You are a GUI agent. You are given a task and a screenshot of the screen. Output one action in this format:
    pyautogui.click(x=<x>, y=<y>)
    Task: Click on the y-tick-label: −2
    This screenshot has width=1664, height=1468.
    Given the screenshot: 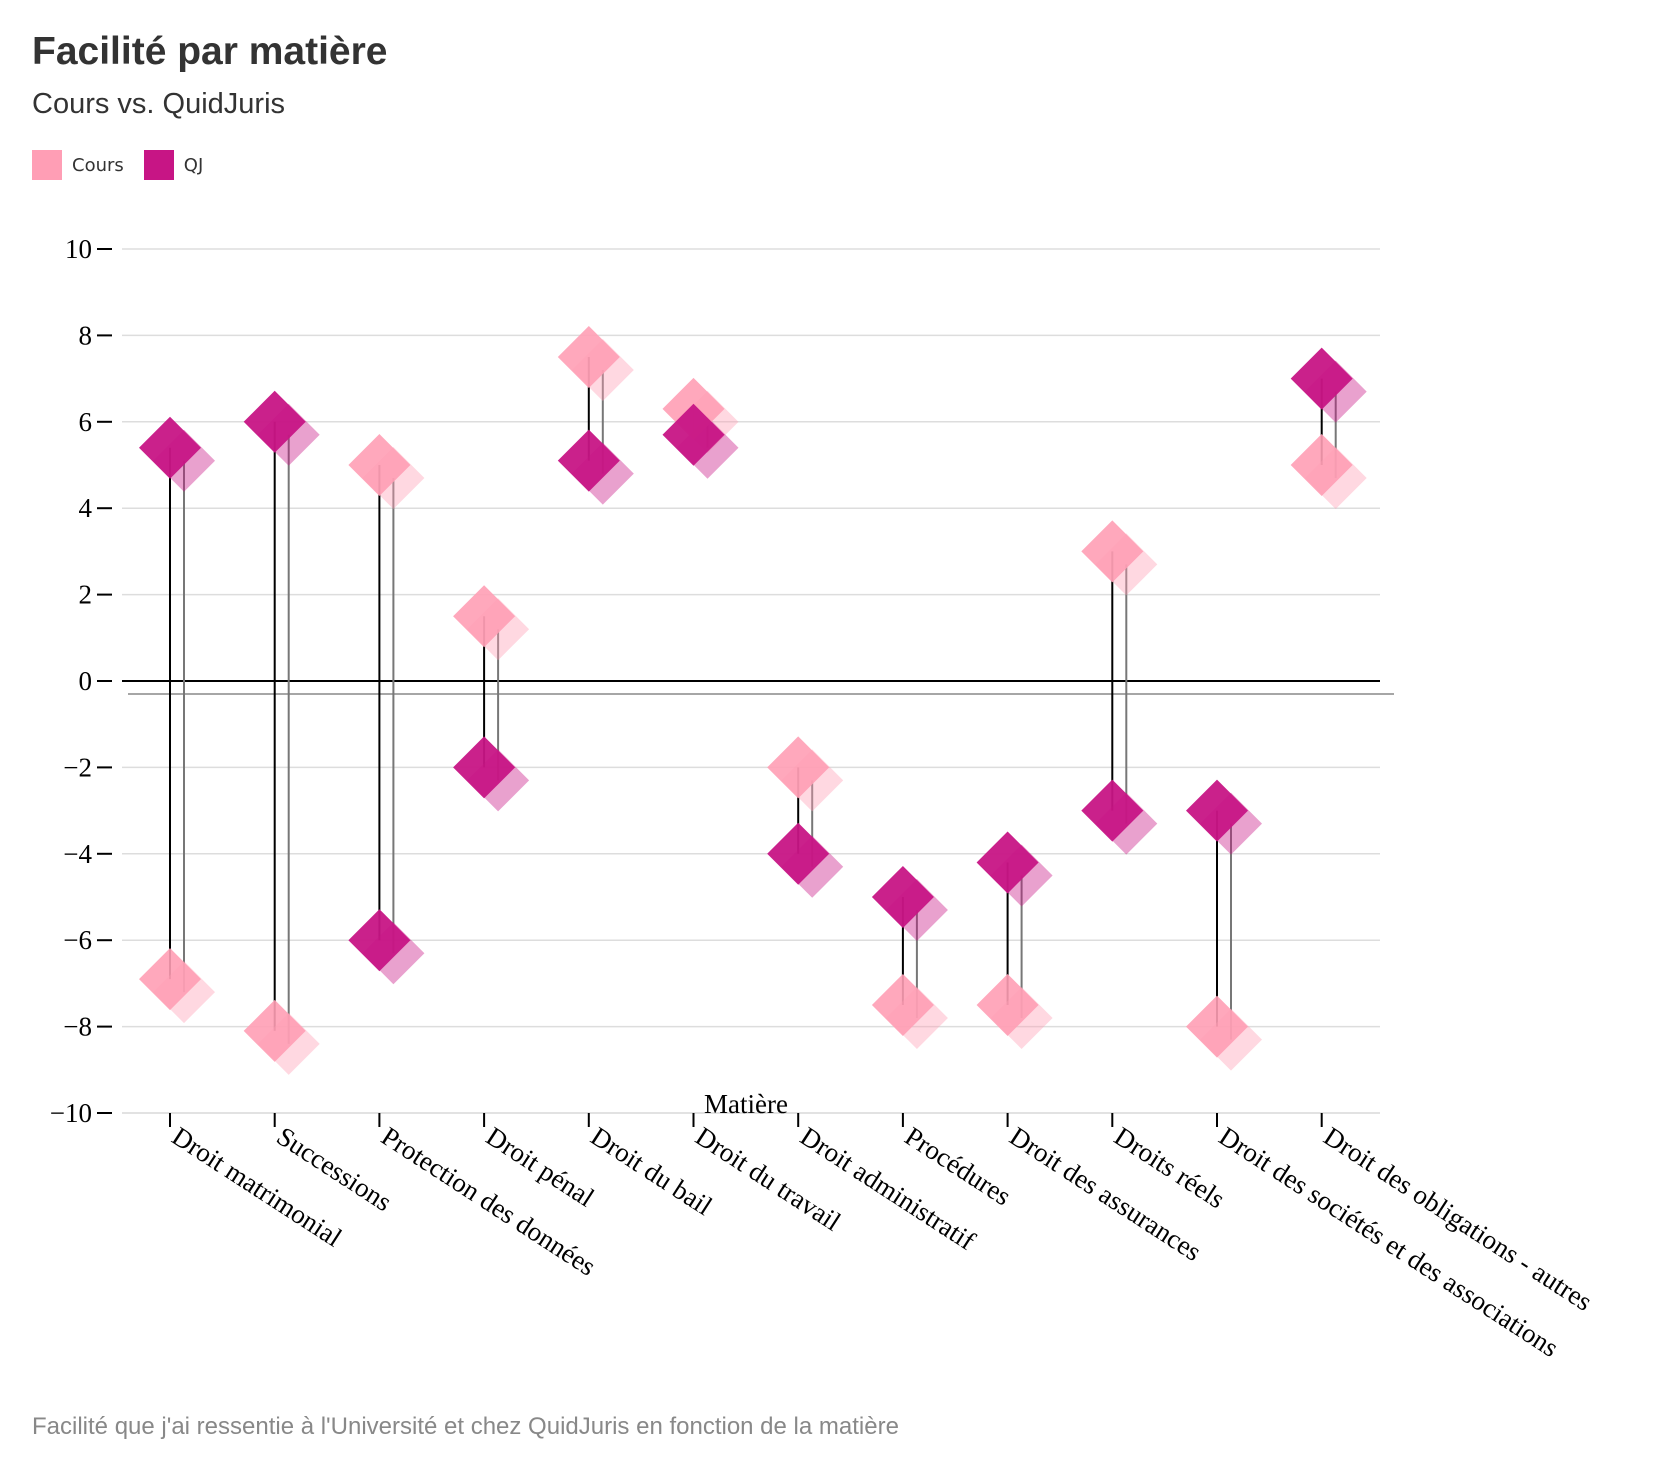 What is the action you would take?
    pyautogui.click(x=77, y=767)
    